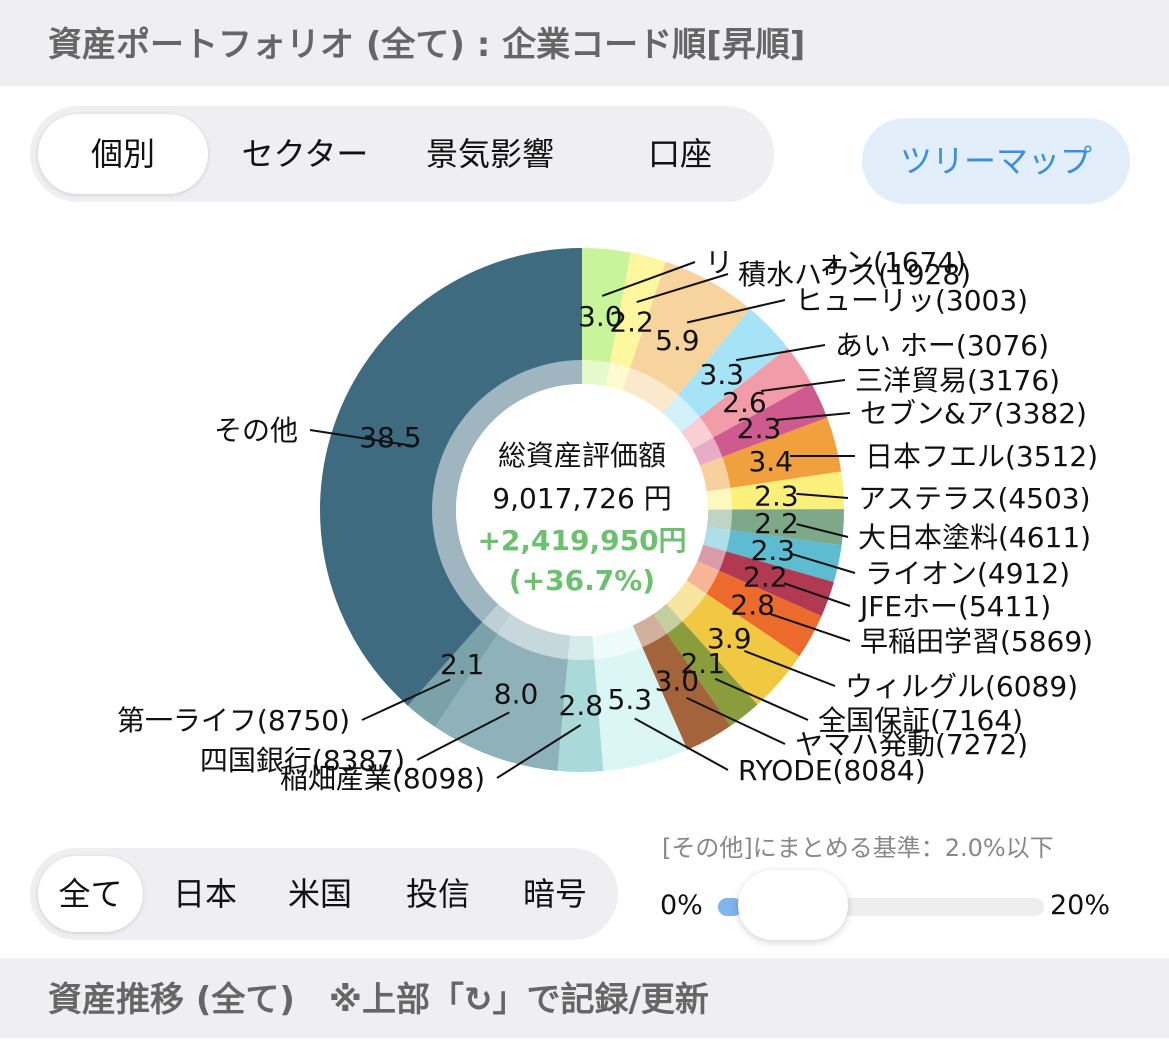 This screenshot has height=1042, width=1169. Describe the element at coordinates (320, 894) in the screenshot. I see `tab: 米国` at that location.